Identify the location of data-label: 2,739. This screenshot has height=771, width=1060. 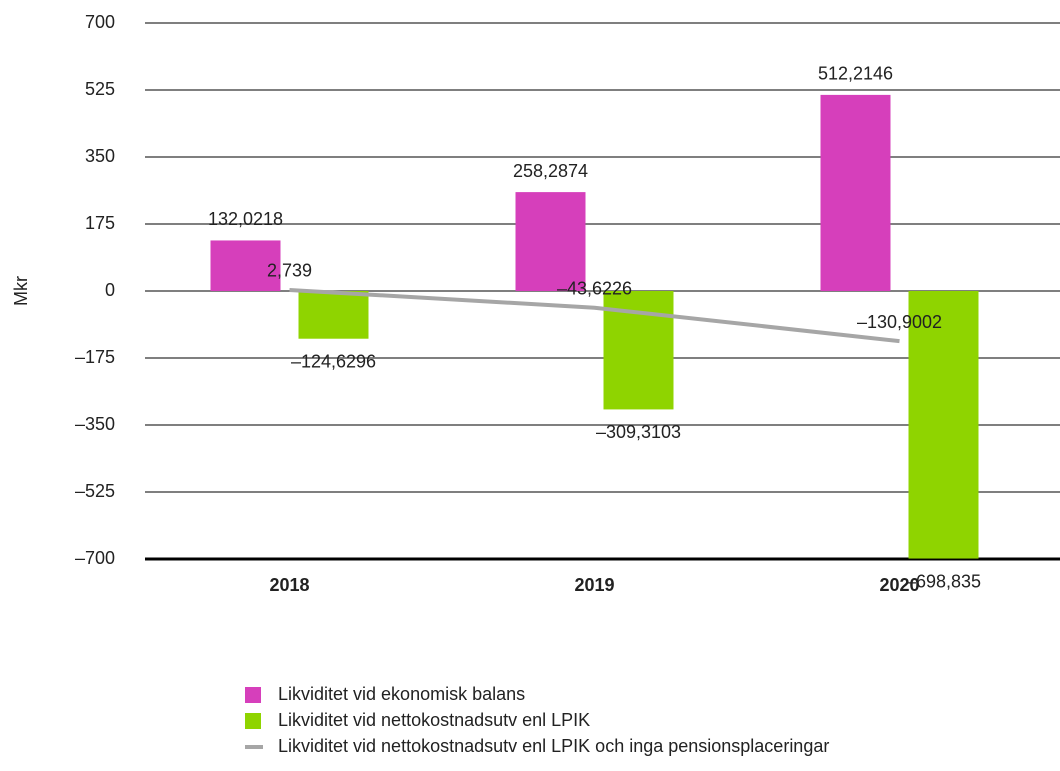
(289, 271).